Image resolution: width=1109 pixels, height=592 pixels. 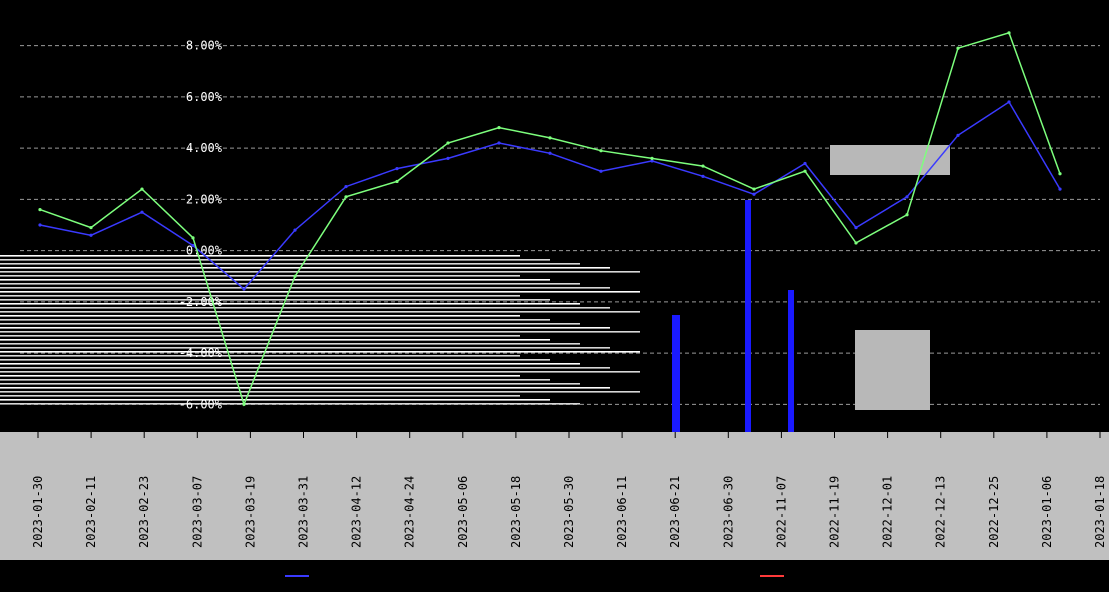 What do you see at coordinates (201, 353) in the screenshot?
I see `y-tick-label: -4.00%` at bounding box center [201, 353].